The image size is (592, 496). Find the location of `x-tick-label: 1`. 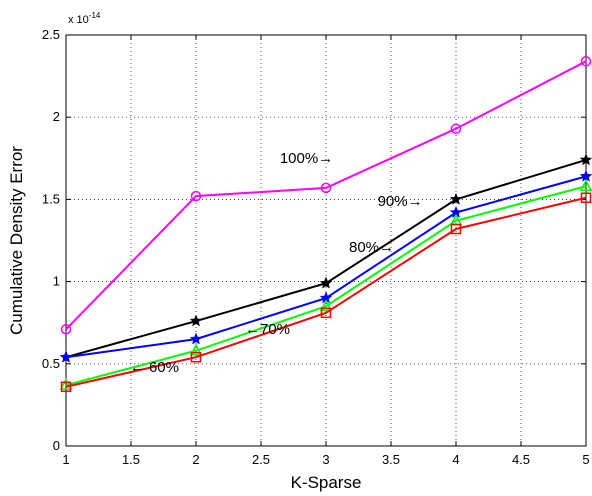

x-tick-label: 1 is located at coordinates (65, 459).